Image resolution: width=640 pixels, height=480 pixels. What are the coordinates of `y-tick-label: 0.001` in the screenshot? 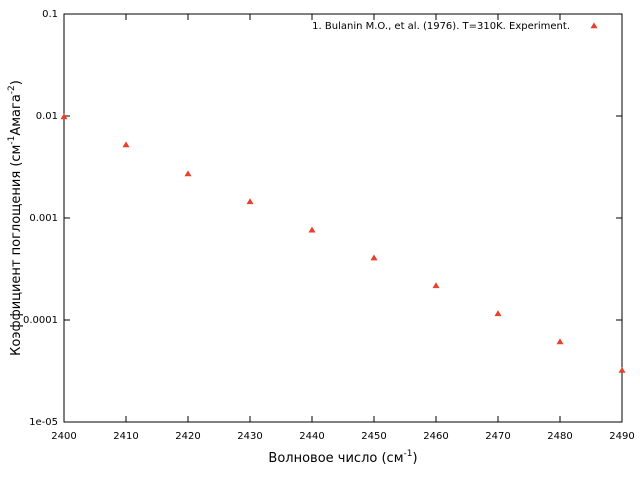 It's located at (43, 218).